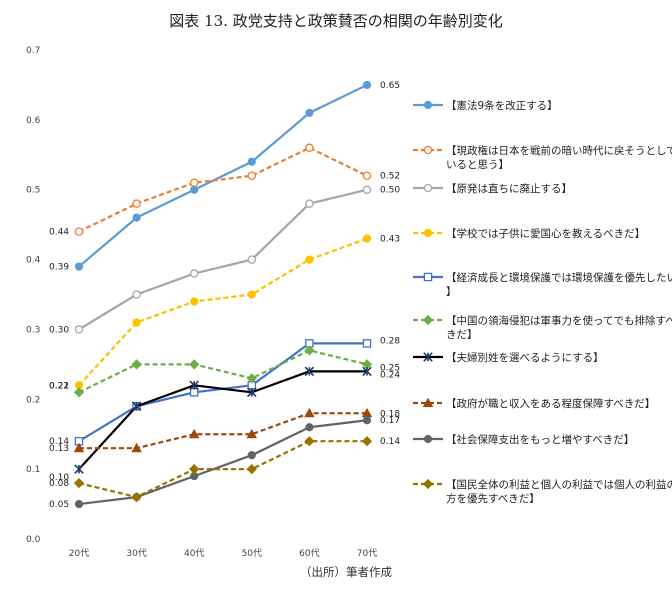  I want to click on data-label-start: 0.21, so click(59, 386).